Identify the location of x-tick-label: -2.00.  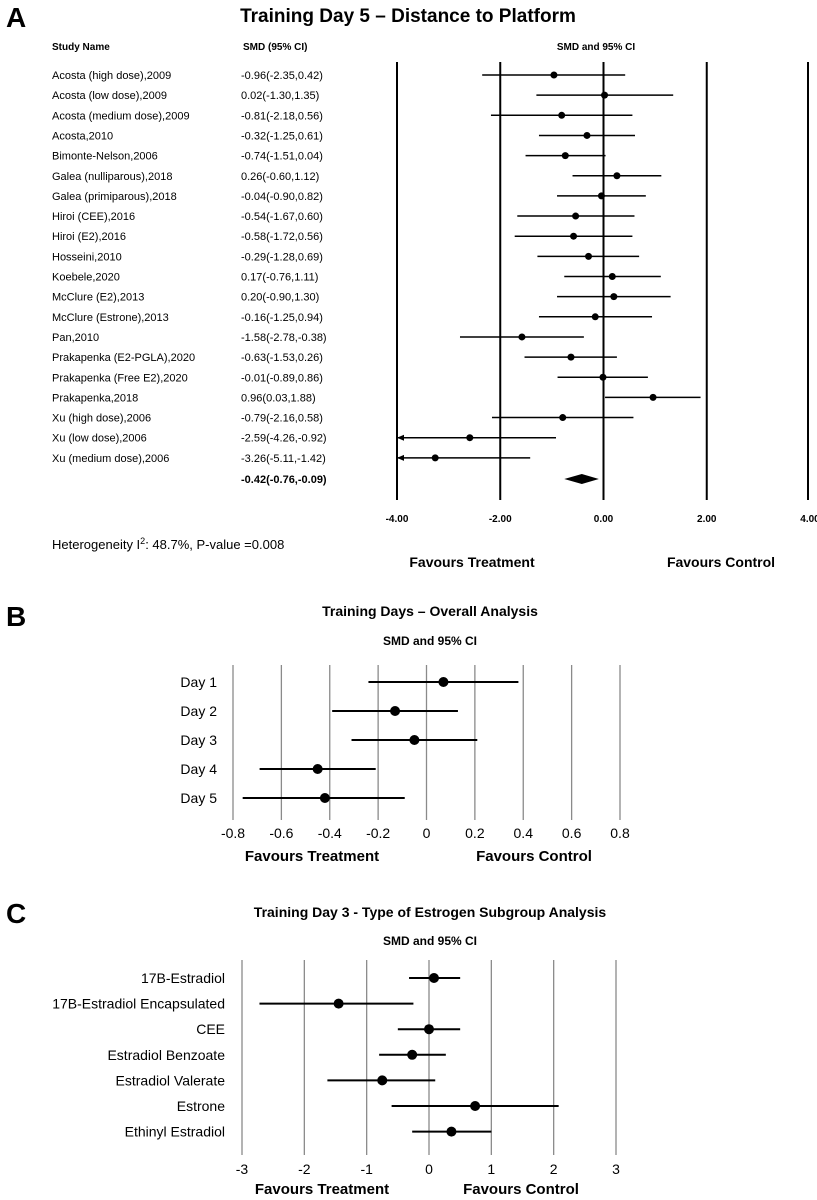
(500, 519).